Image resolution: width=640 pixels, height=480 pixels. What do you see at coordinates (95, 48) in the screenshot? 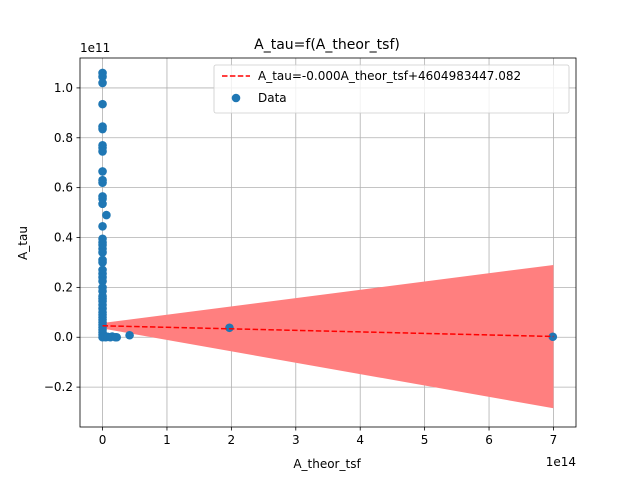
I see `y-offset-text: 1e11` at bounding box center [95, 48].